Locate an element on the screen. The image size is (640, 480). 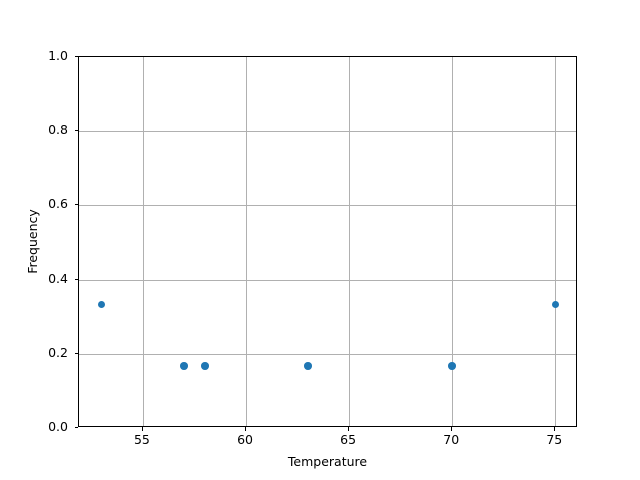
y-axis-tick-label: 1.0 is located at coordinates (58, 55).